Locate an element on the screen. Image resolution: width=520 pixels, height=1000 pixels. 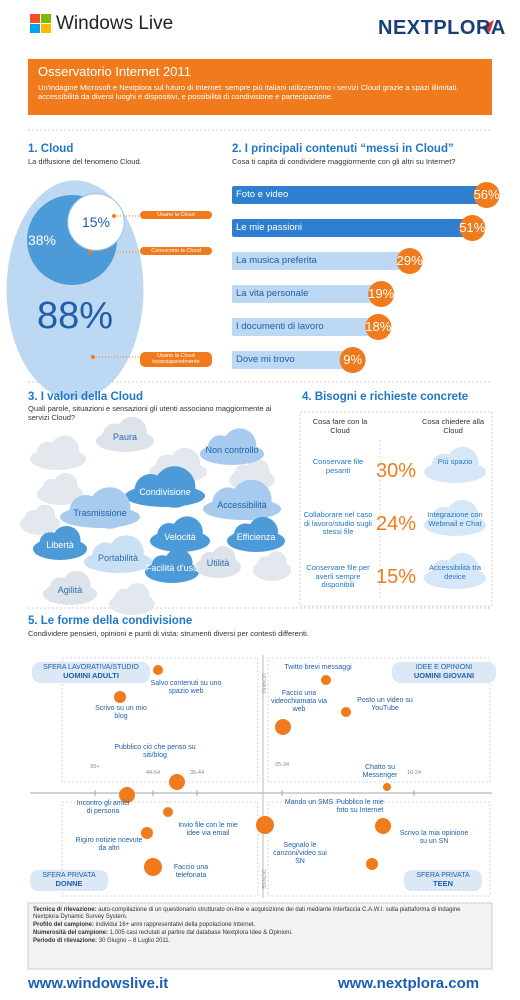
flag-blue is located at coordinates (35, 28).